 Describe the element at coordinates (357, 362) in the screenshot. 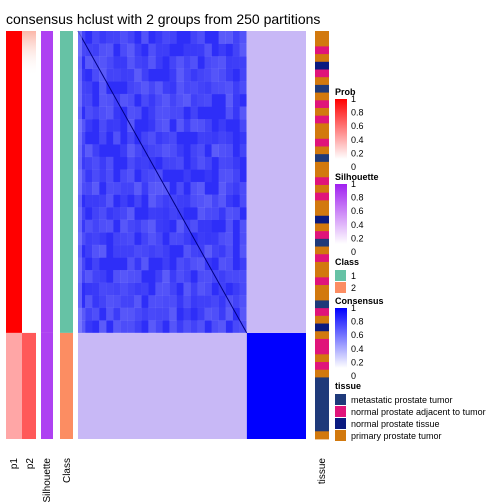

I see `legend-tick: 0.2` at that location.